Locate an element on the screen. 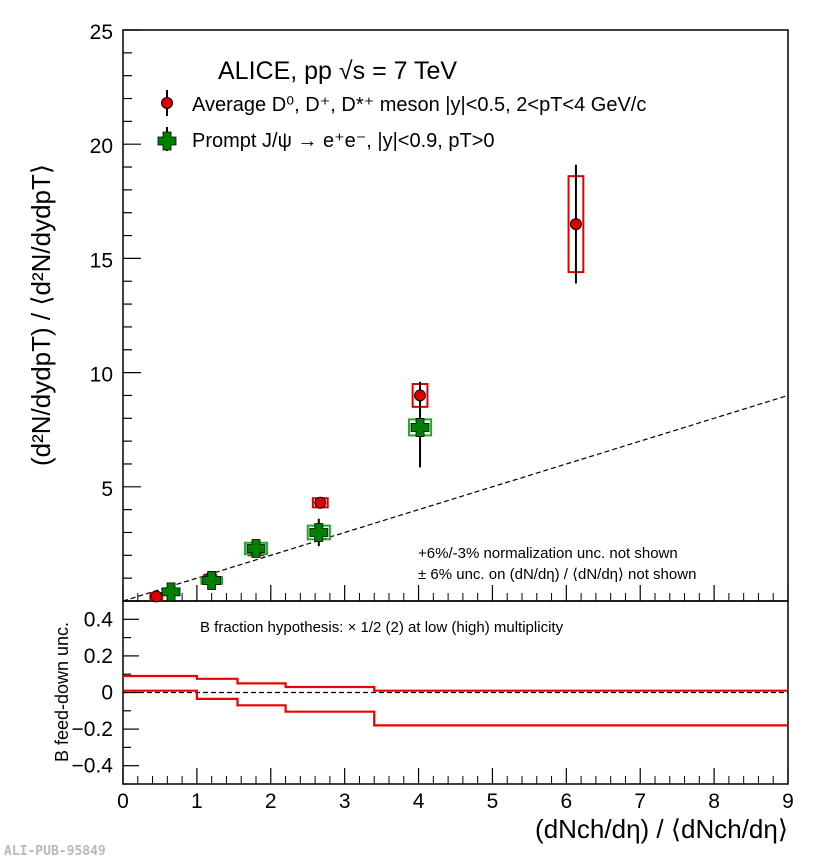 The image size is (830, 860). y-tick-label-bottom: 0.2 is located at coordinates (98, 656).